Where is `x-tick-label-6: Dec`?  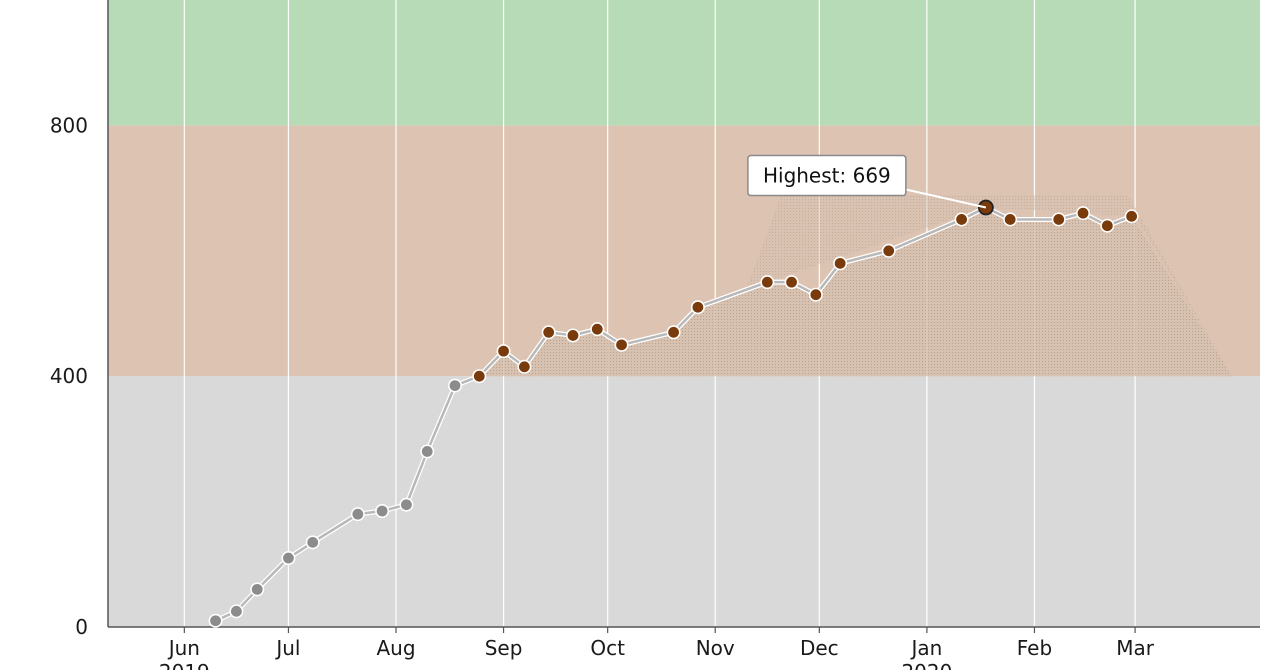
x-tick-label-6: Dec is located at coordinates (819, 648).